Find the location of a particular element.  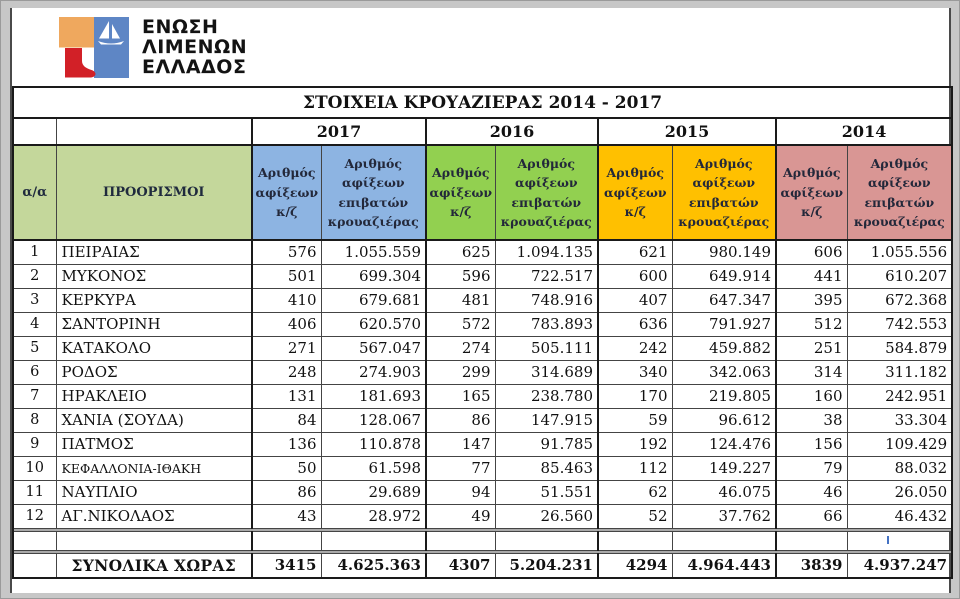

destination-cell: ΠΑΤΜΟΣ is located at coordinates (154, 444).